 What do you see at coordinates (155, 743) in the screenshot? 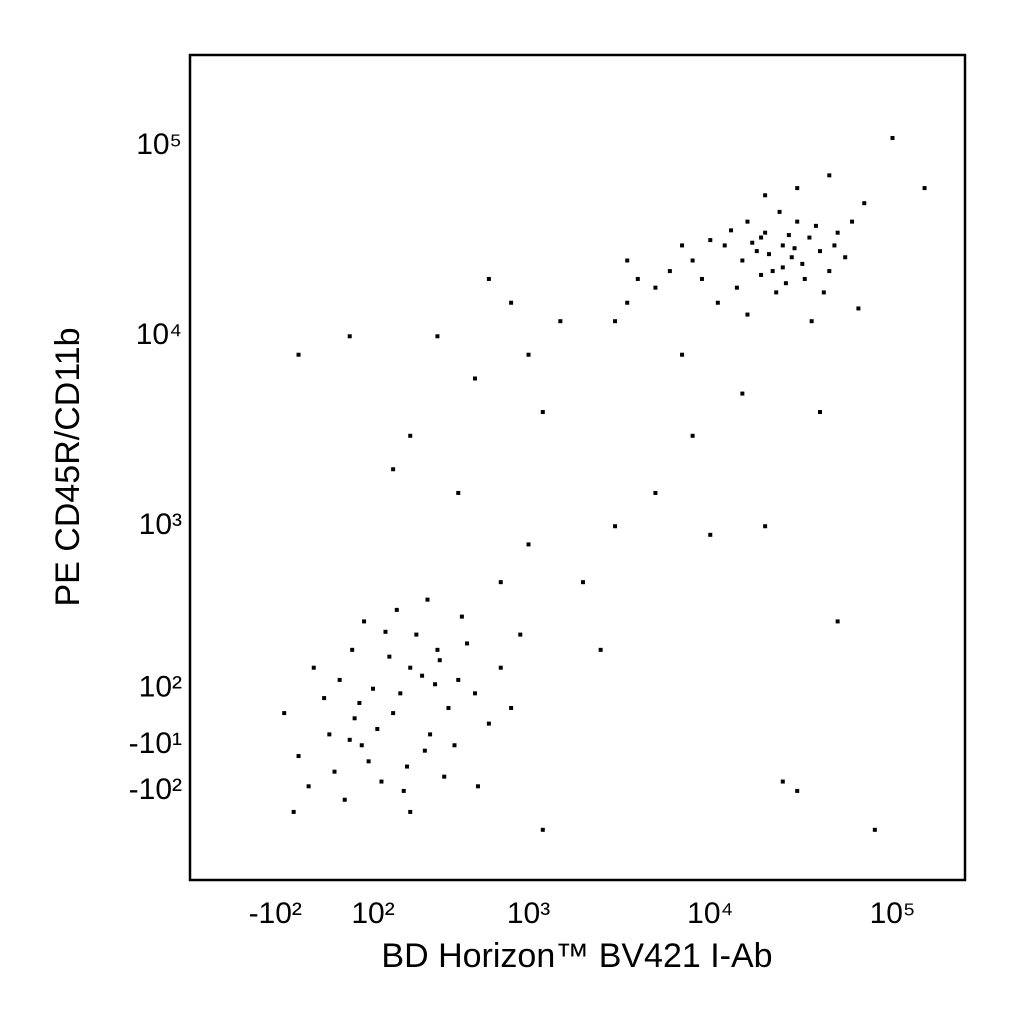
I see `y-tick-label: -10¹` at bounding box center [155, 743].